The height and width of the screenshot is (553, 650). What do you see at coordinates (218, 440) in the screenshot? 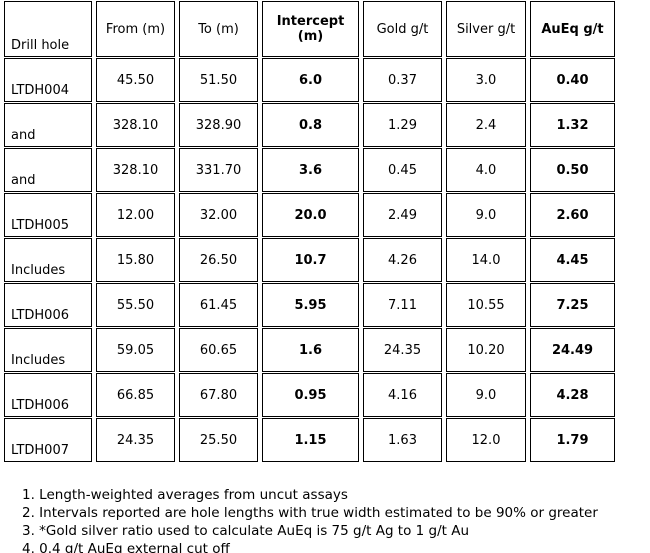
I see `cell-to: 25.50` at bounding box center [218, 440].